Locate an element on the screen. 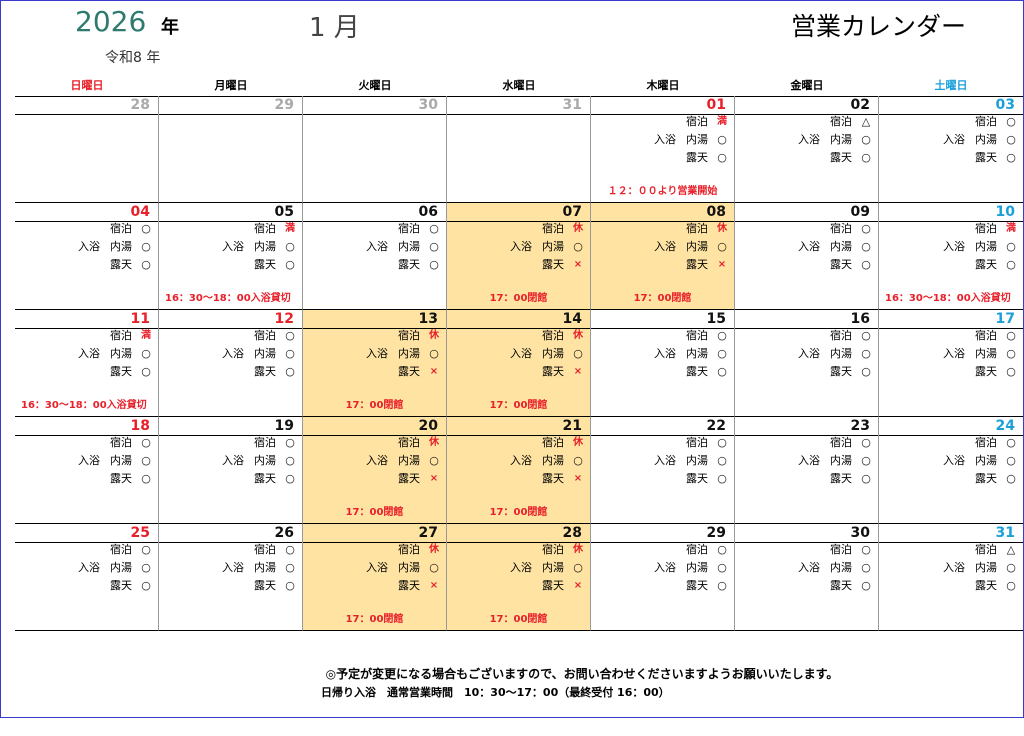  day-cell: 04 宿泊 ○ 内湯 ○ 露天 ○ 入浴 is located at coordinates (87, 256).